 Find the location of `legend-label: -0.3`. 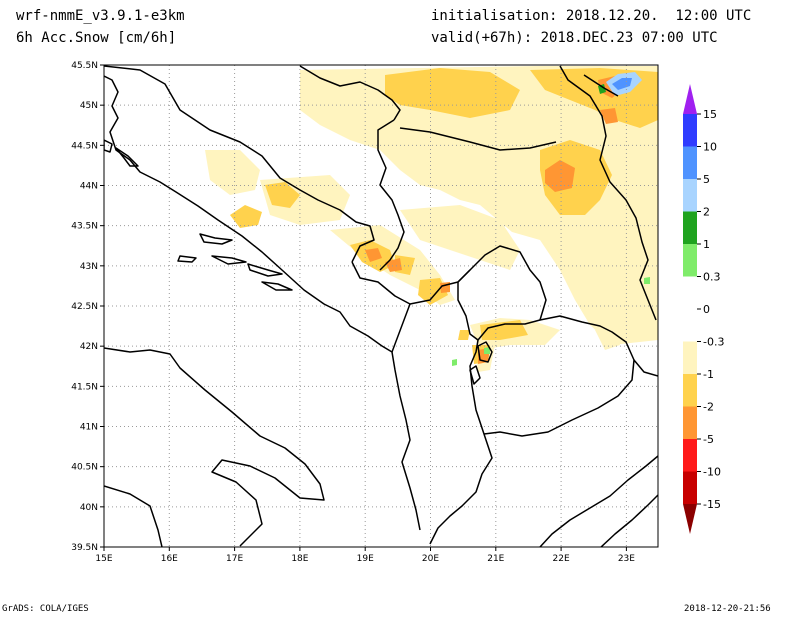

legend-label: -0.3 is located at coordinates (713, 342).